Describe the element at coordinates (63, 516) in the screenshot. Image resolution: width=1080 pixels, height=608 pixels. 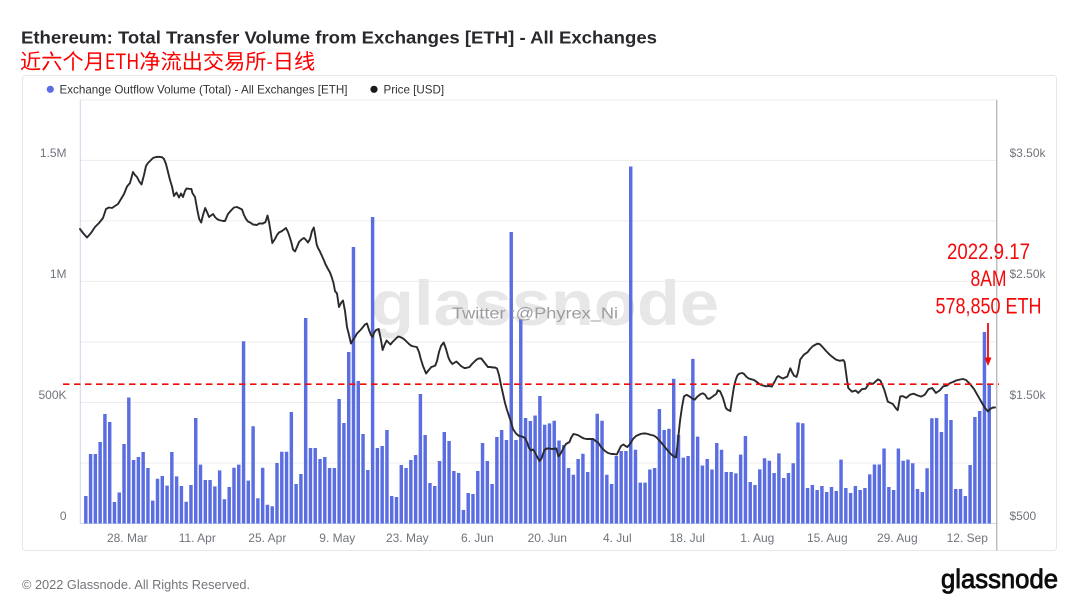
I see `svg-text: 0` at that location.